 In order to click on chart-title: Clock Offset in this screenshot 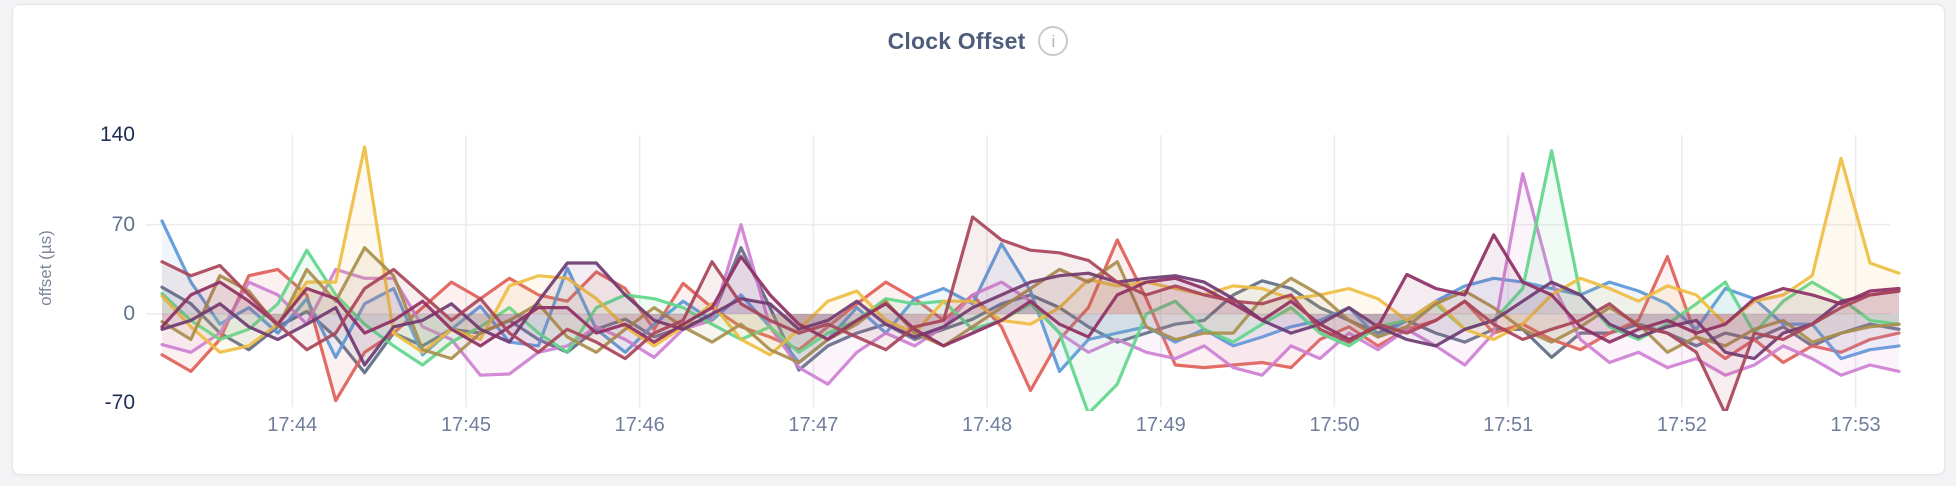, I will do `click(956, 40)`.